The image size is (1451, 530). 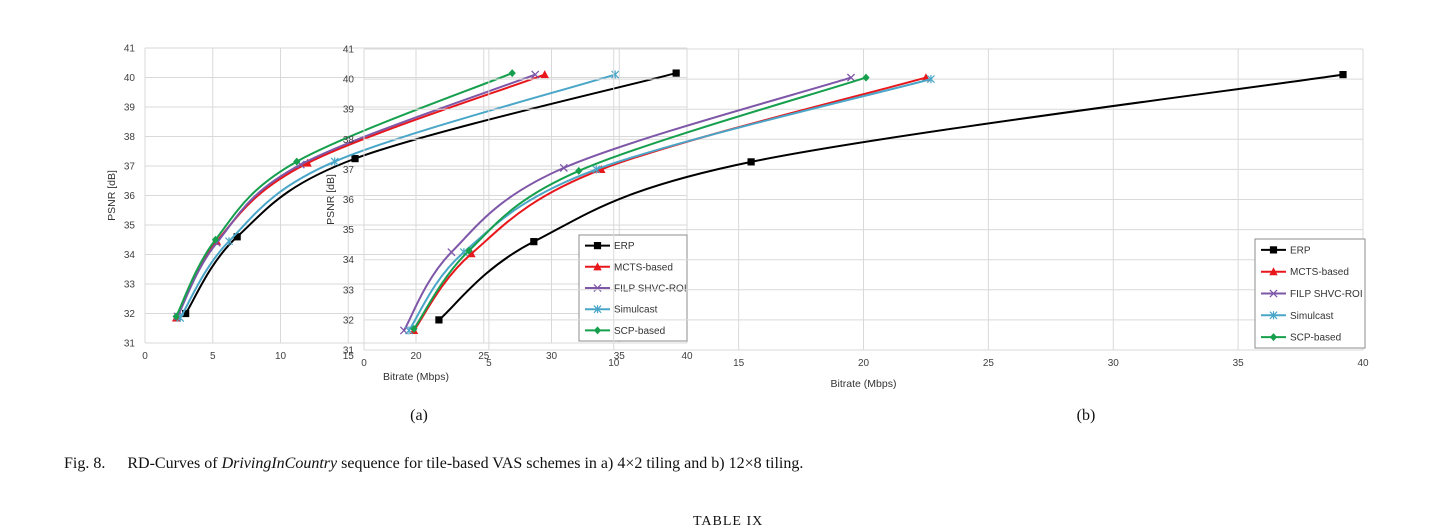 What do you see at coordinates (419, 415) in the screenshot?
I see `subfigure-label: (a)` at bounding box center [419, 415].